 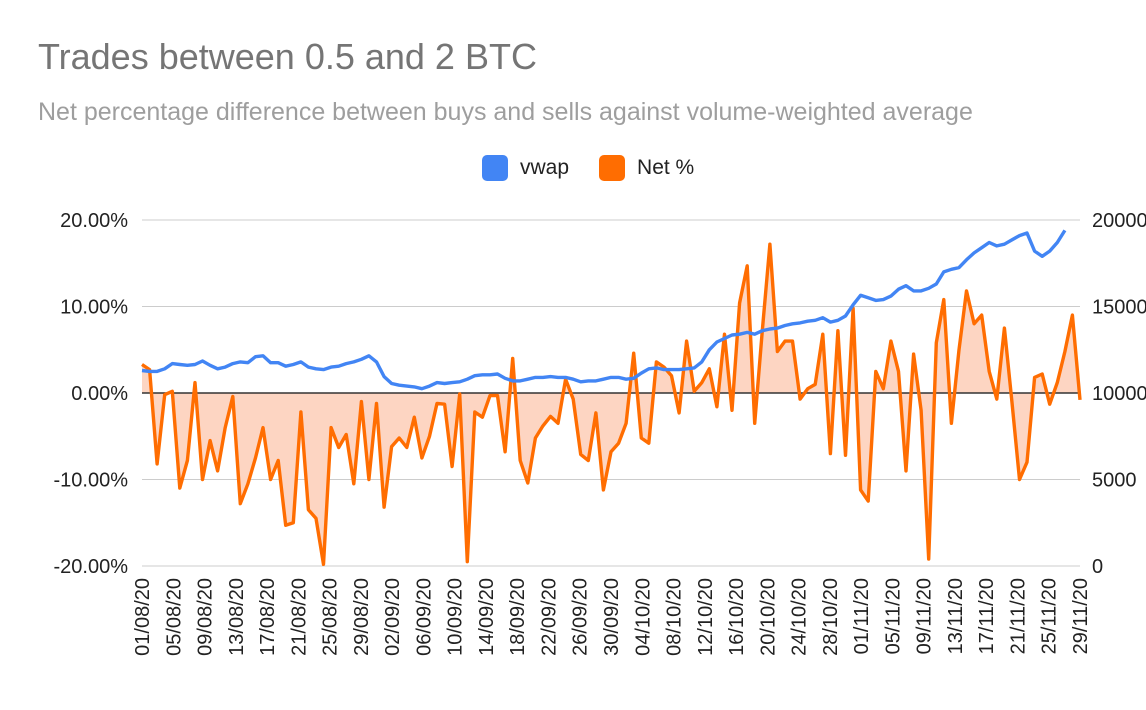 What do you see at coordinates (1119, 308) in the screenshot?
I see `y-right-tick-label: 15000` at bounding box center [1119, 308].